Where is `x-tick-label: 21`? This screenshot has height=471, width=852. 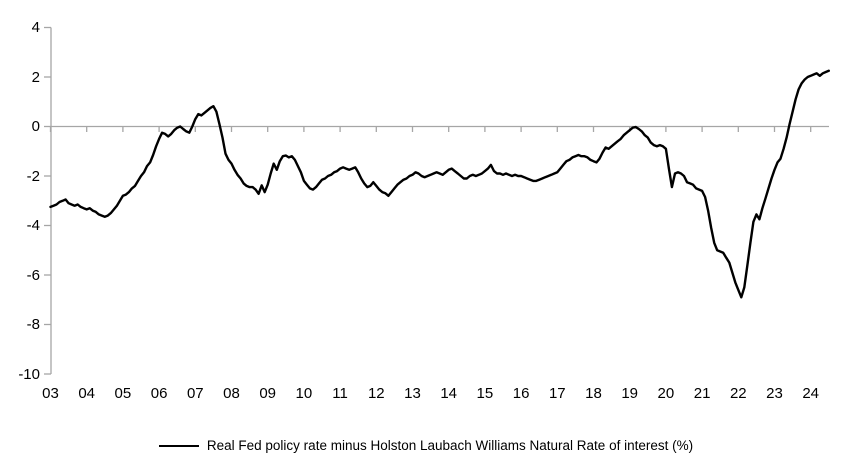
x-tick-label: 21 is located at coordinates (702, 393).